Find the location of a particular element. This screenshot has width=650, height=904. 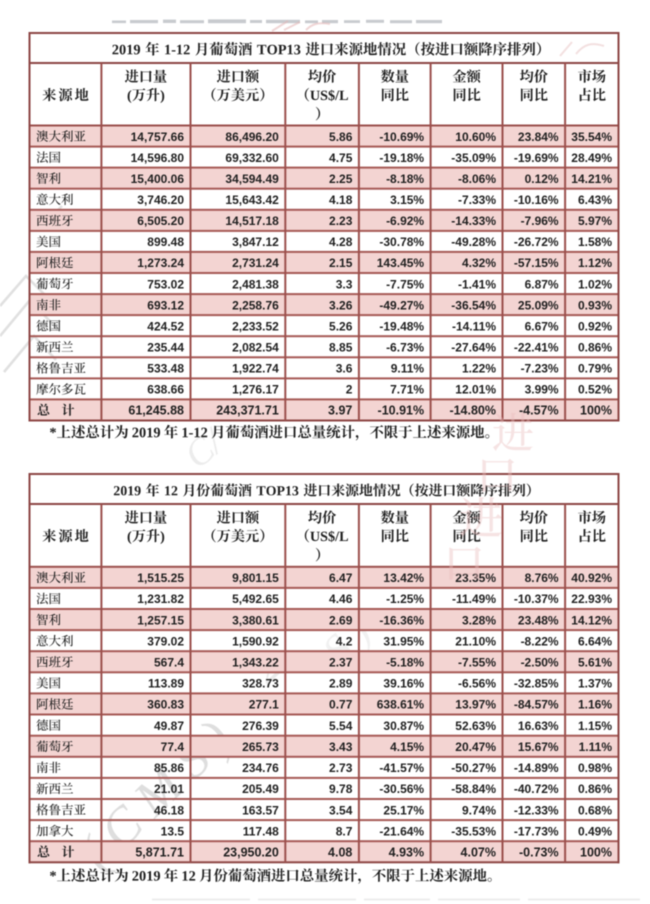

svg-text: 40.92% is located at coordinates (591, 578).